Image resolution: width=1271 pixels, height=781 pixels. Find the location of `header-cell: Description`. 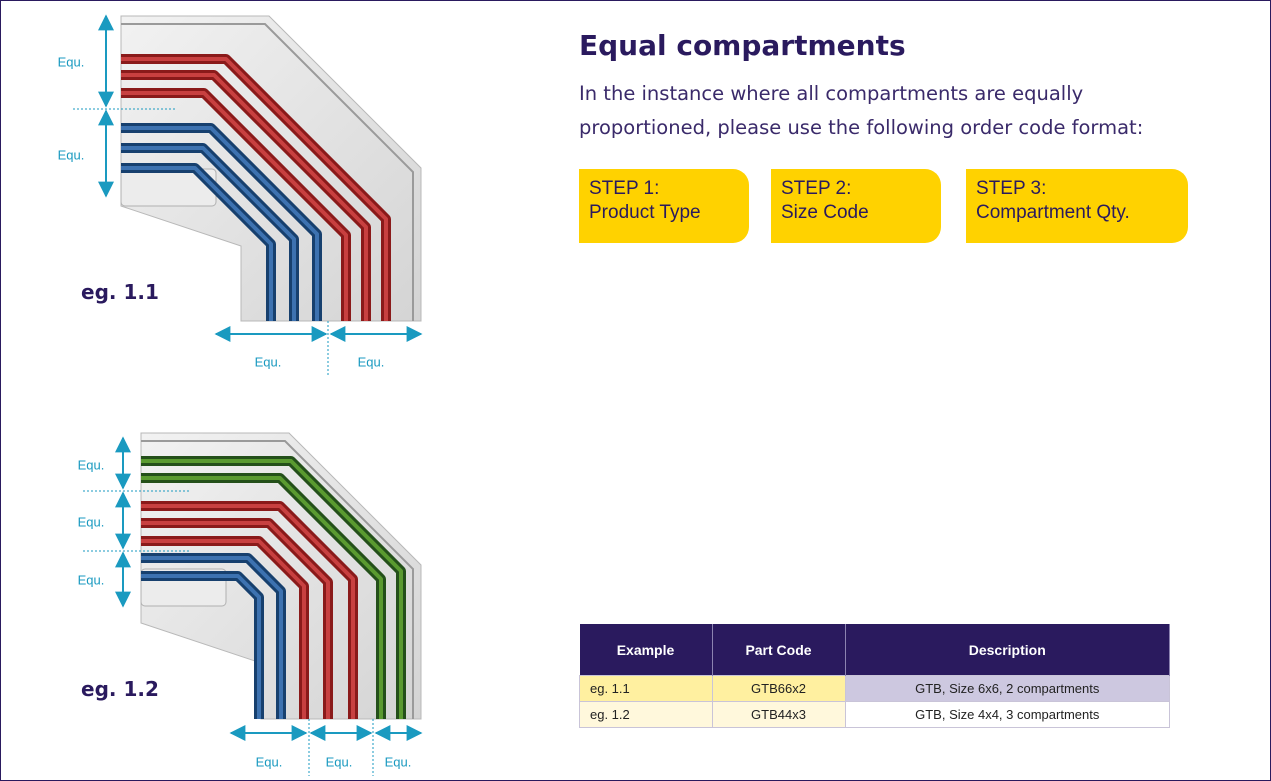

header-cell: Description is located at coordinates (1007, 650).